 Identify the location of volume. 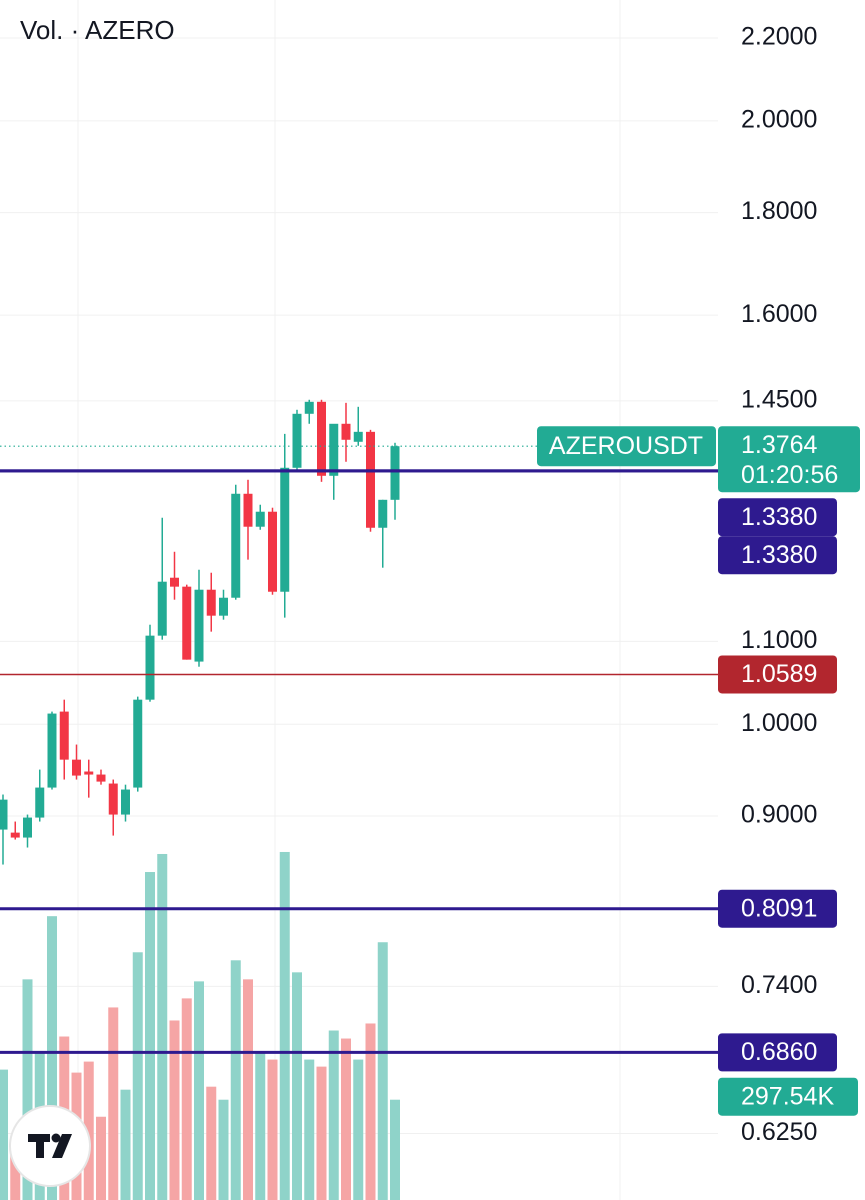
(200, 1025).